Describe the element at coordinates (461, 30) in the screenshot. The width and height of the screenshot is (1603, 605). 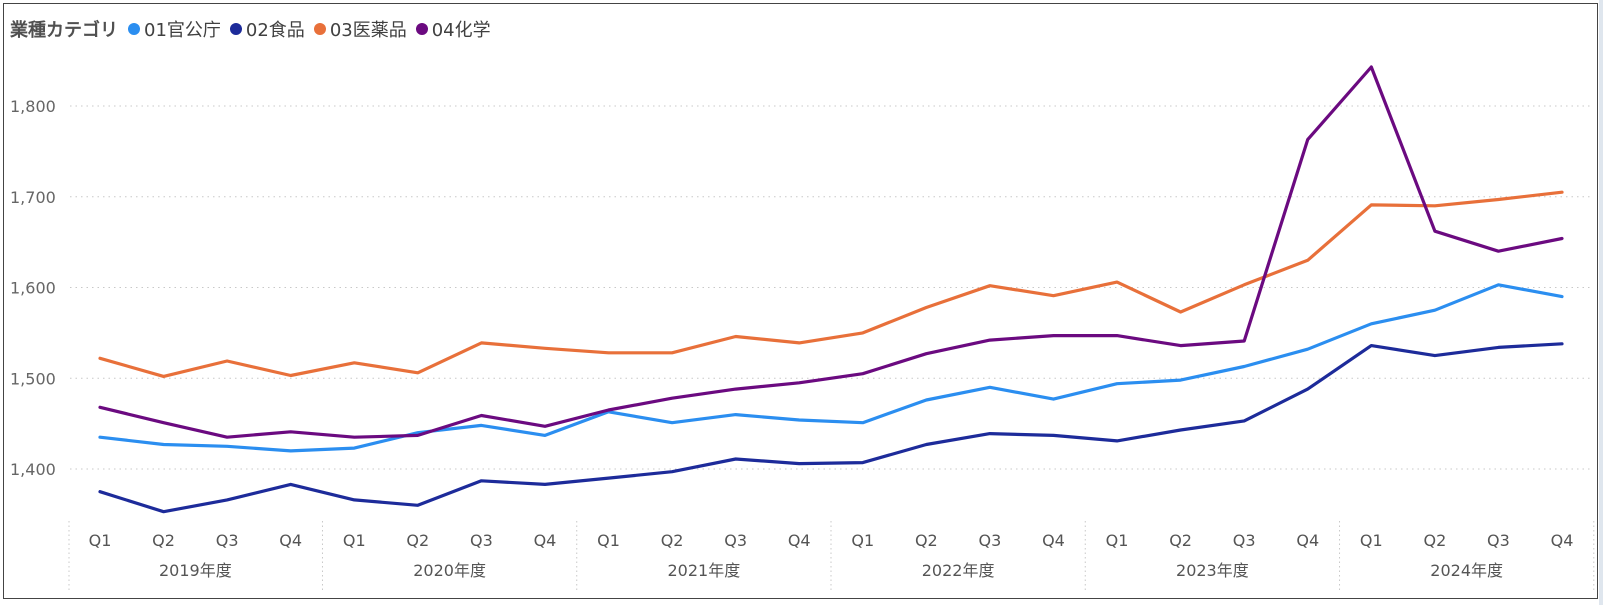
I see `legend-label-04: 04化学` at that location.